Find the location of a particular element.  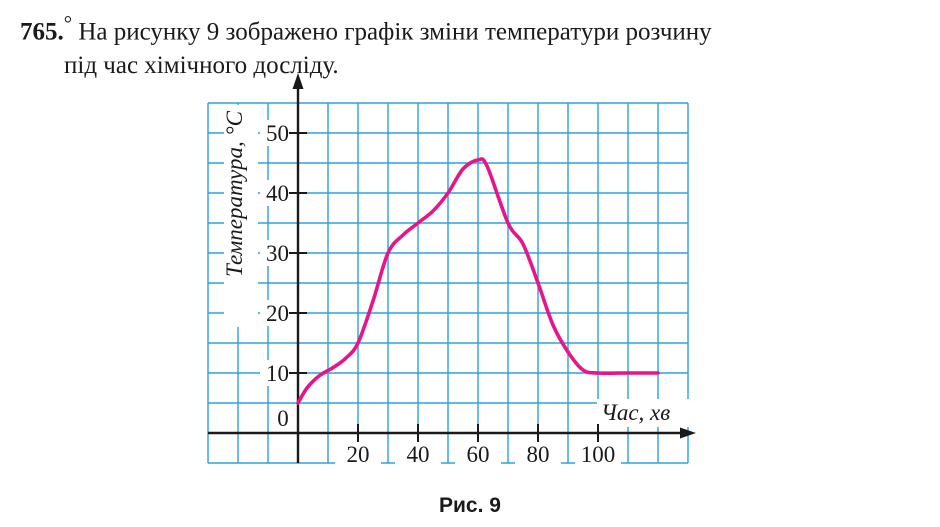

problem-marker: ° is located at coordinates (68, 23).